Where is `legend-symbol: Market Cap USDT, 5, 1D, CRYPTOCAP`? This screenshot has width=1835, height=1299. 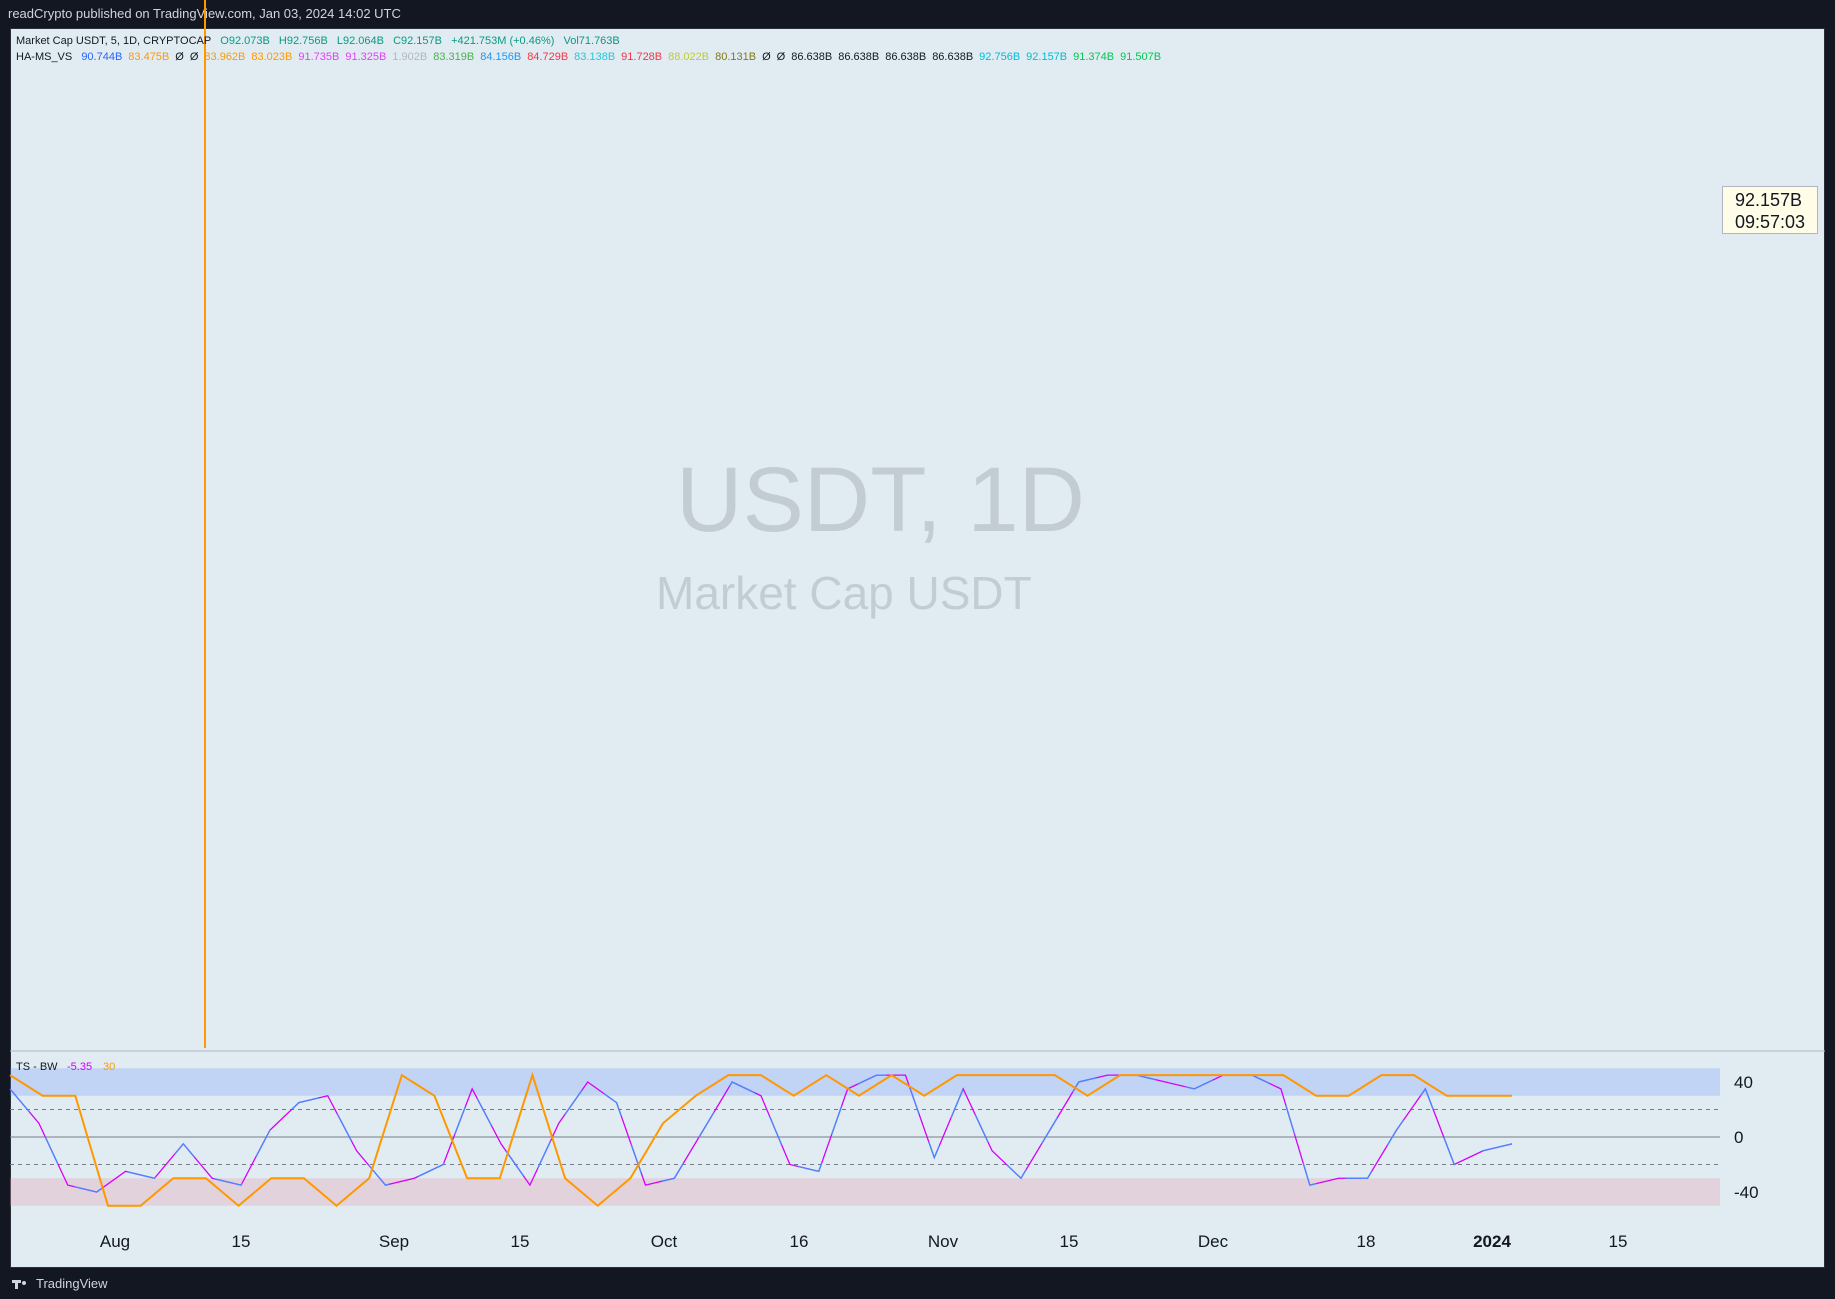
legend-symbol: Market Cap USDT, 5, 1D, CRYPTOCAP is located at coordinates (114, 41).